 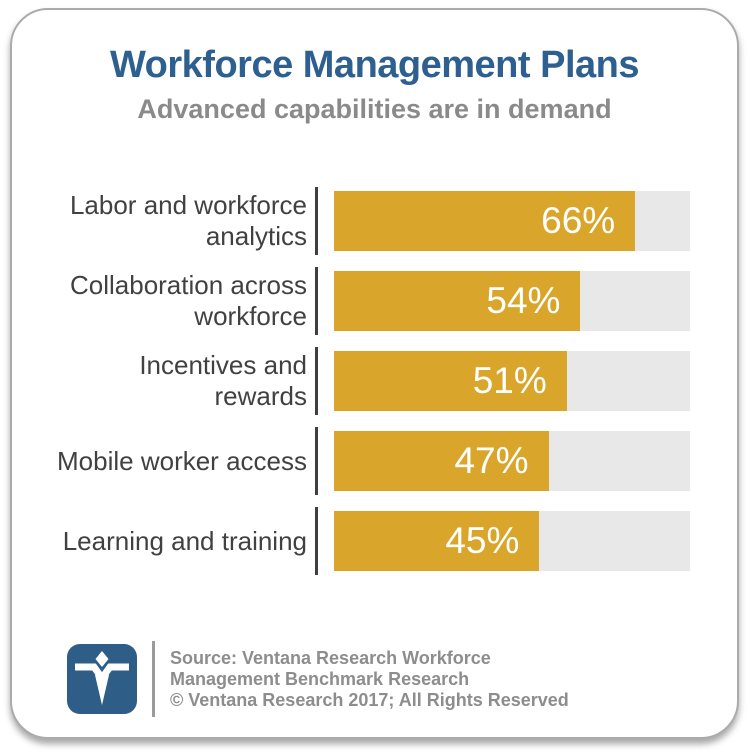 I want to click on page-subtitle: Advanced capabilities are in demand, so click(x=374, y=109).